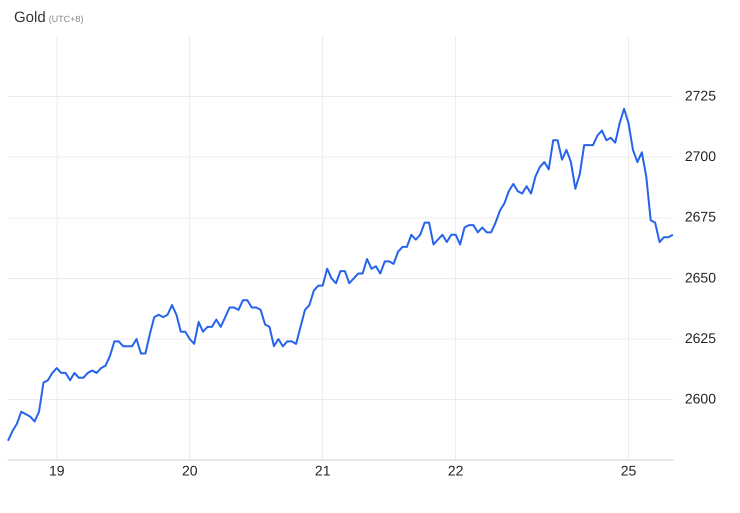 The height and width of the screenshot is (513, 740). Describe the element at coordinates (700, 156) in the screenshot. I see `y-tick-label: 2700` at that location.